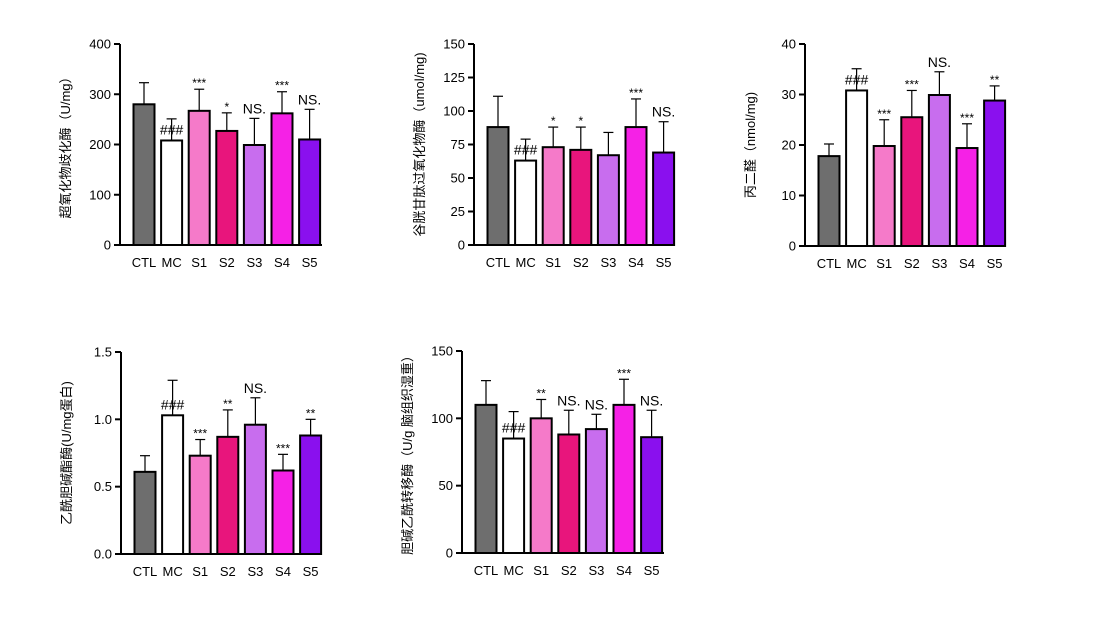 Image resolution: width=1106 pixels, height=618 pixels. I want to click on y-axis-label: 谷胱甘肽过氧化物酶（umol/mg), so click(419, 144).